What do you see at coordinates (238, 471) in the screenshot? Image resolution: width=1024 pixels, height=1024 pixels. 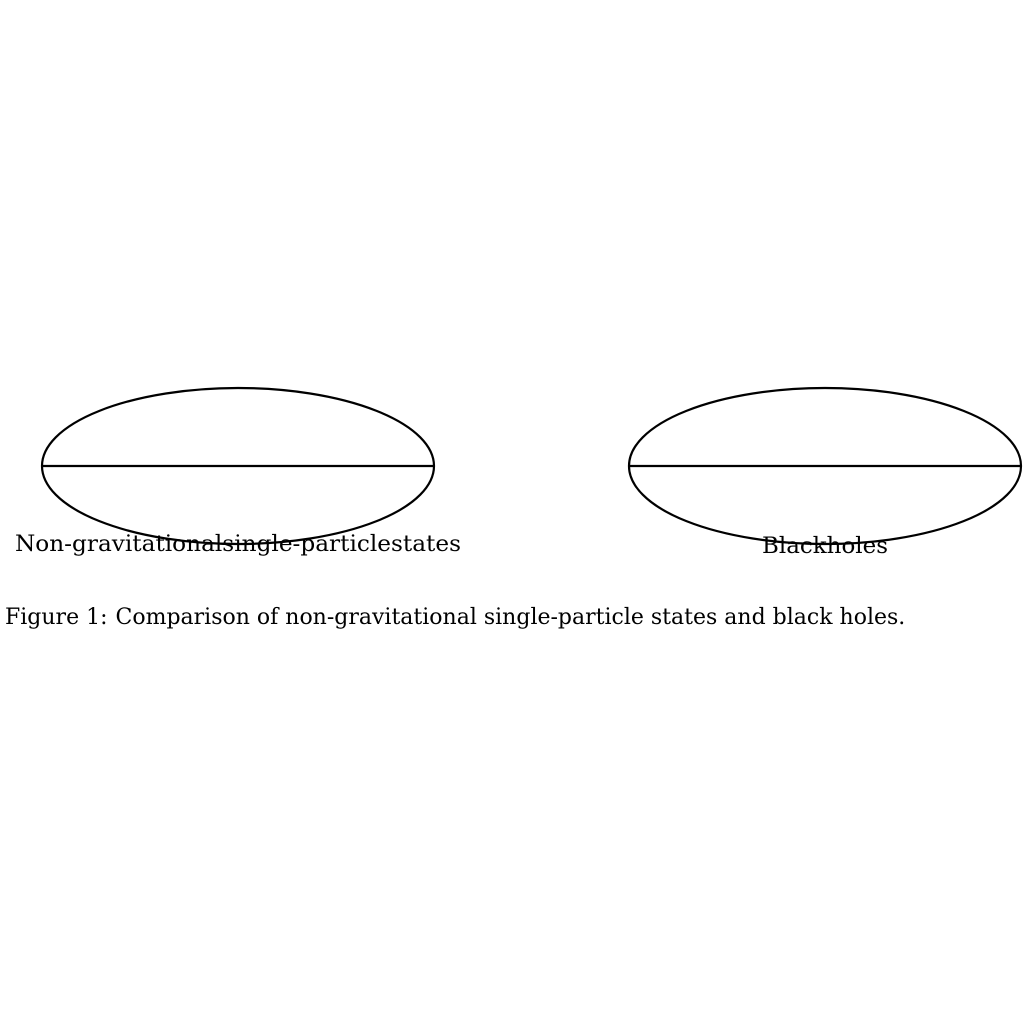 I see `panel-non-gravitational: Non-gravitationalsingle-particlestates` at bounding box center [238, 471].